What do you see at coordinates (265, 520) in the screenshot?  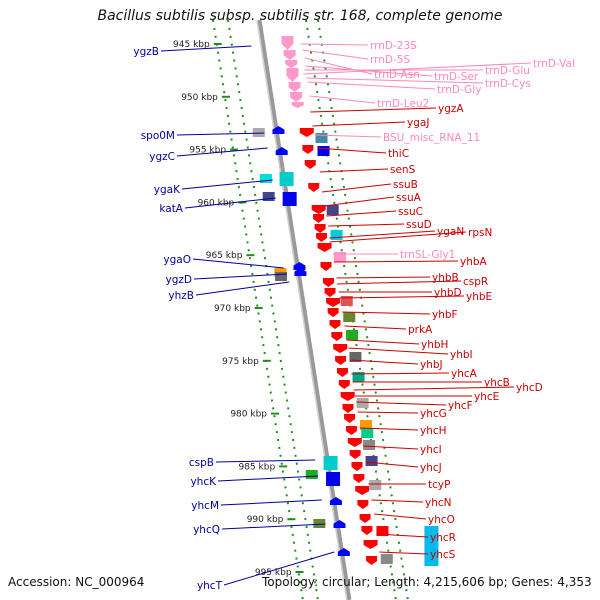 I see `kbp-label: 990 kbp` at bounding box center [265, 520].